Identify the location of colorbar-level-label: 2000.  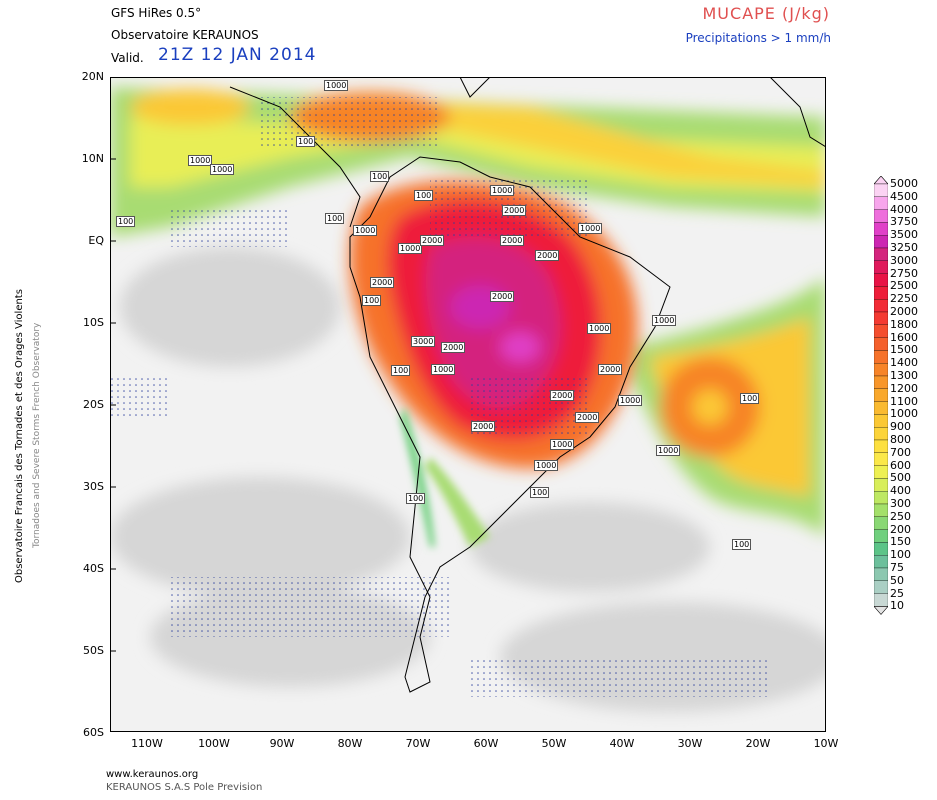
(904, 311).